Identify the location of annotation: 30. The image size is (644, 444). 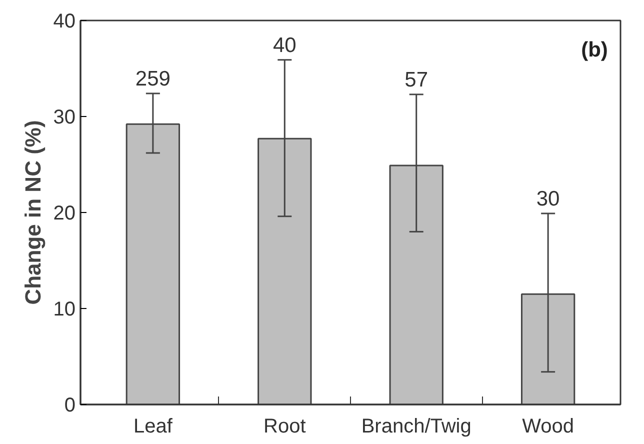
(548, 198).